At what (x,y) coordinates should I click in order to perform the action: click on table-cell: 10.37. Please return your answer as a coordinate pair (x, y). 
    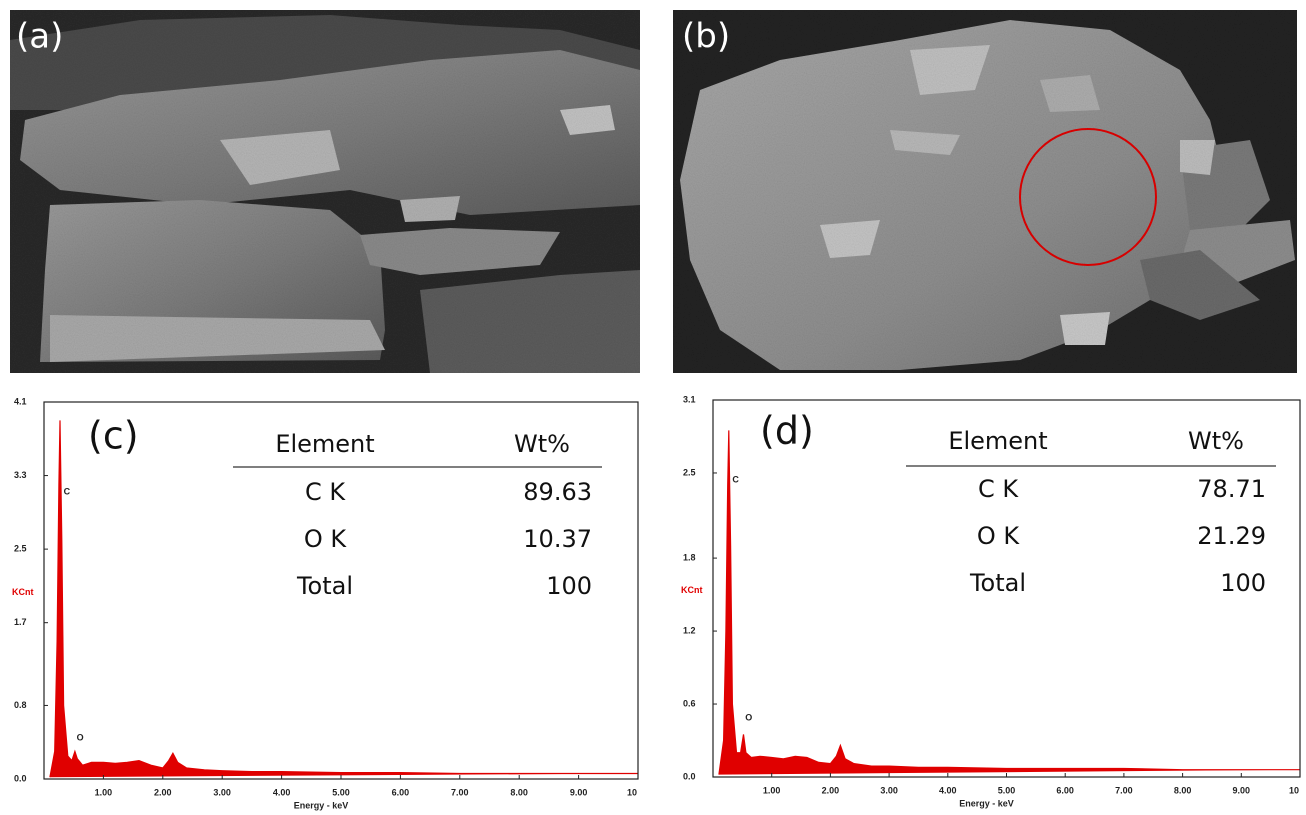
    Looking at the image, I should click on (557, 539).